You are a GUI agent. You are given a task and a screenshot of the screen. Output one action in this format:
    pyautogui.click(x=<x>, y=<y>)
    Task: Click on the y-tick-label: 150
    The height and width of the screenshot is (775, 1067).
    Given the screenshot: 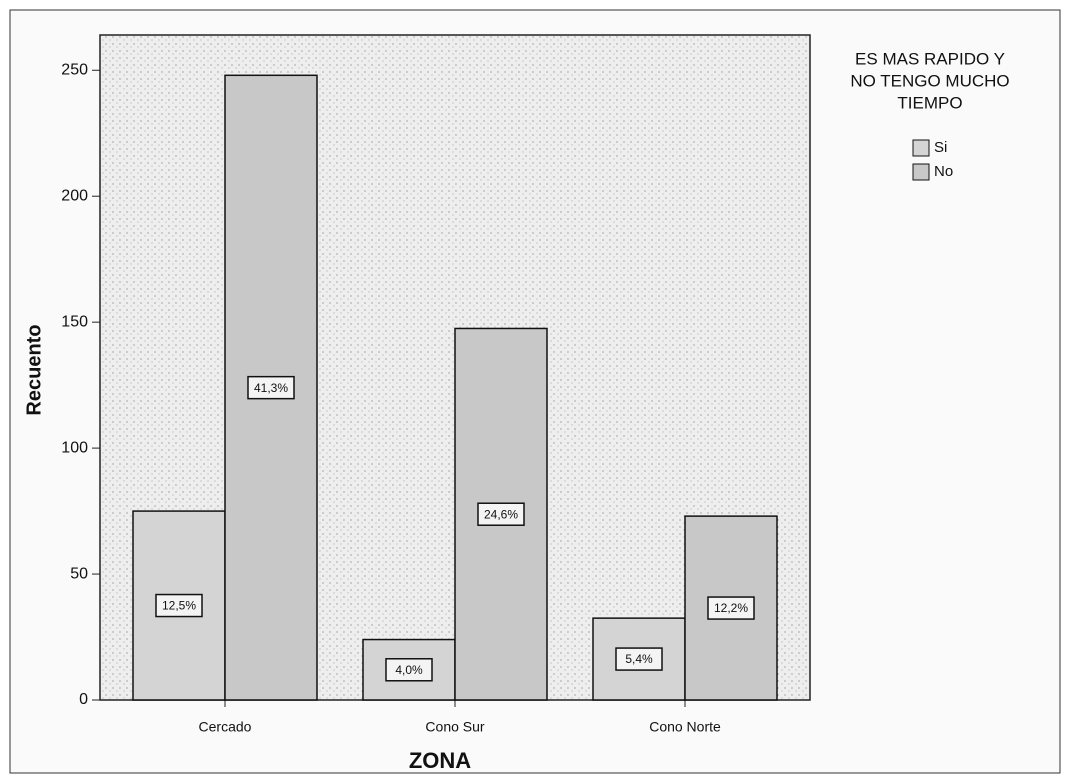 What is the action you would take?
    pyautogui.click(x=74, y=321)
    